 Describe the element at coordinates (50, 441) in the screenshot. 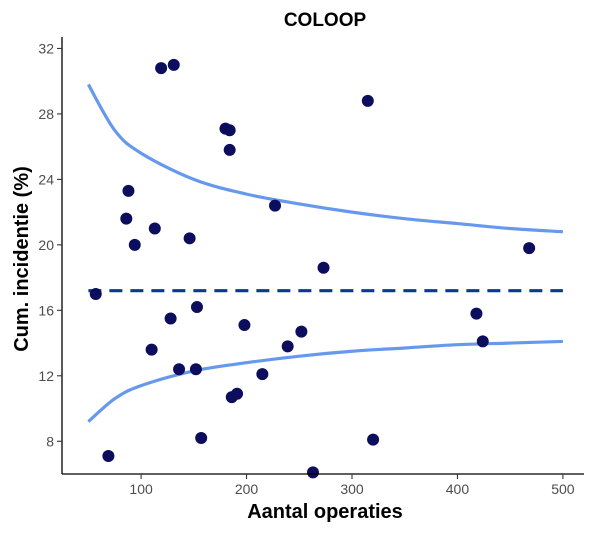

I see `y-tick-label: 8` at that location.